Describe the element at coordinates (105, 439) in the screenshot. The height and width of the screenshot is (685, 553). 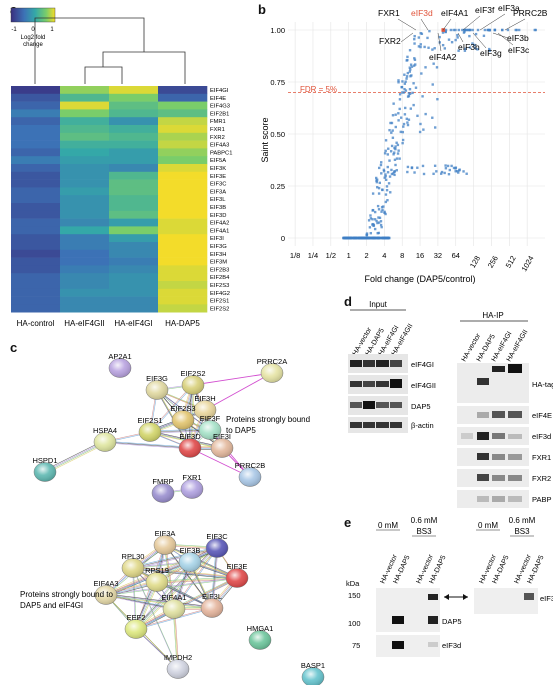
I see `network-node-hspa4: HSPA4` at that location.